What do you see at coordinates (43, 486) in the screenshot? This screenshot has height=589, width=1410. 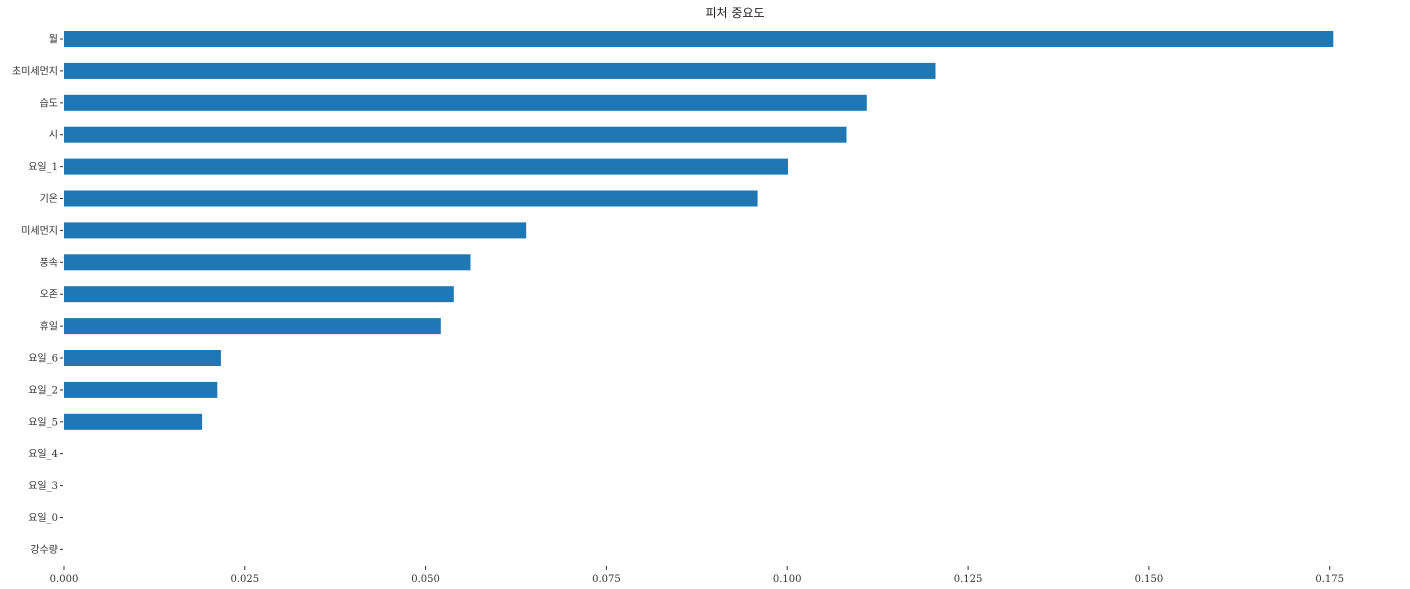 I see `y-tick-label: 요일_3` at bounding box center [43, 486].